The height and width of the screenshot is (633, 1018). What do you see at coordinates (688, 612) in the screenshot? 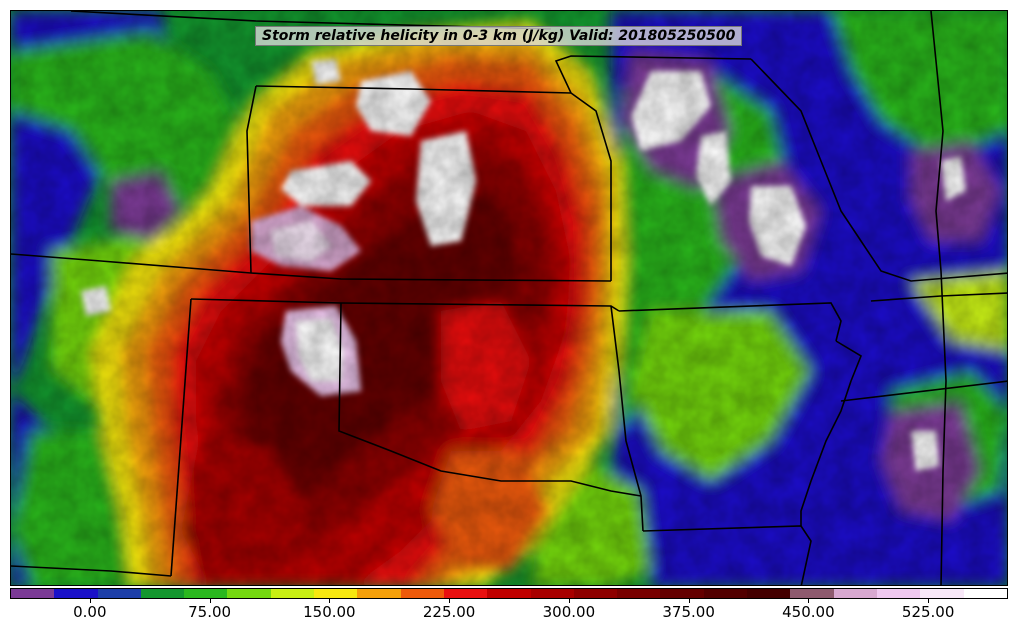
I see `colorbar-tick-label: 375.00` at bounding box center [688, 612].